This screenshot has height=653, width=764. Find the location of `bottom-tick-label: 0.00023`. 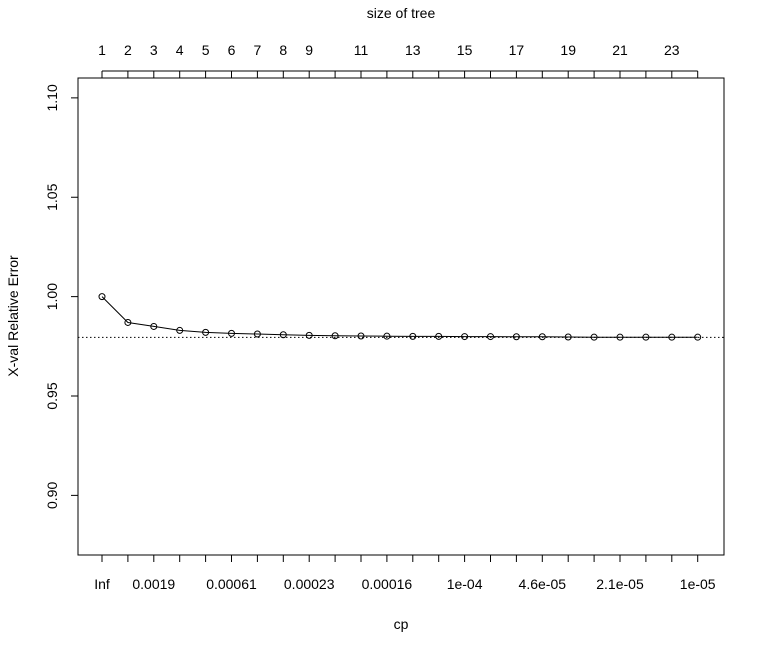

bottom-tick-label: 0.00023 is located at coordinates (309, 584).